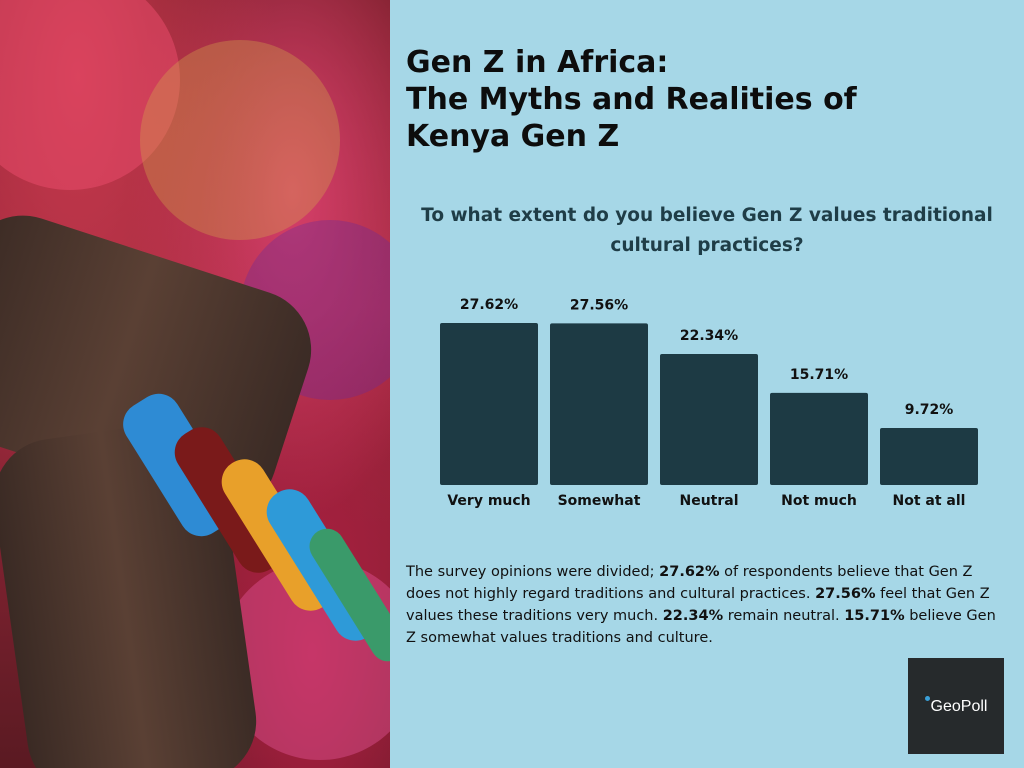 The image size is (1024, 768). What do you see at coordinates (599, 305) in the screenshot?
I see `bar-value-label: 27.56%` at bounding box center [599, 305].